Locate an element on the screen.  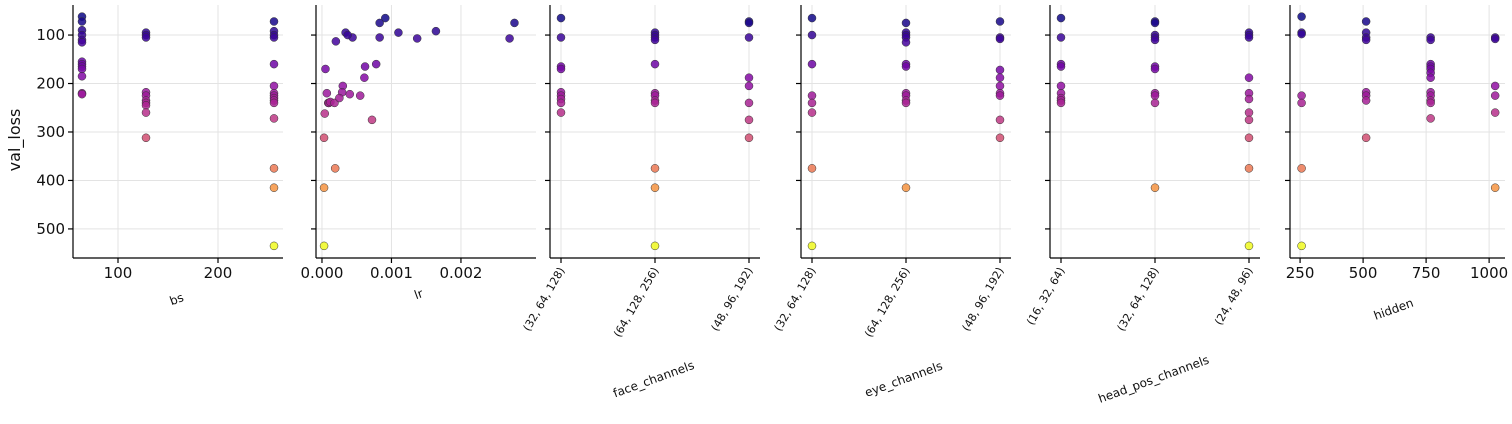
x-axis-label: bs is located at coordinates (177, 299).